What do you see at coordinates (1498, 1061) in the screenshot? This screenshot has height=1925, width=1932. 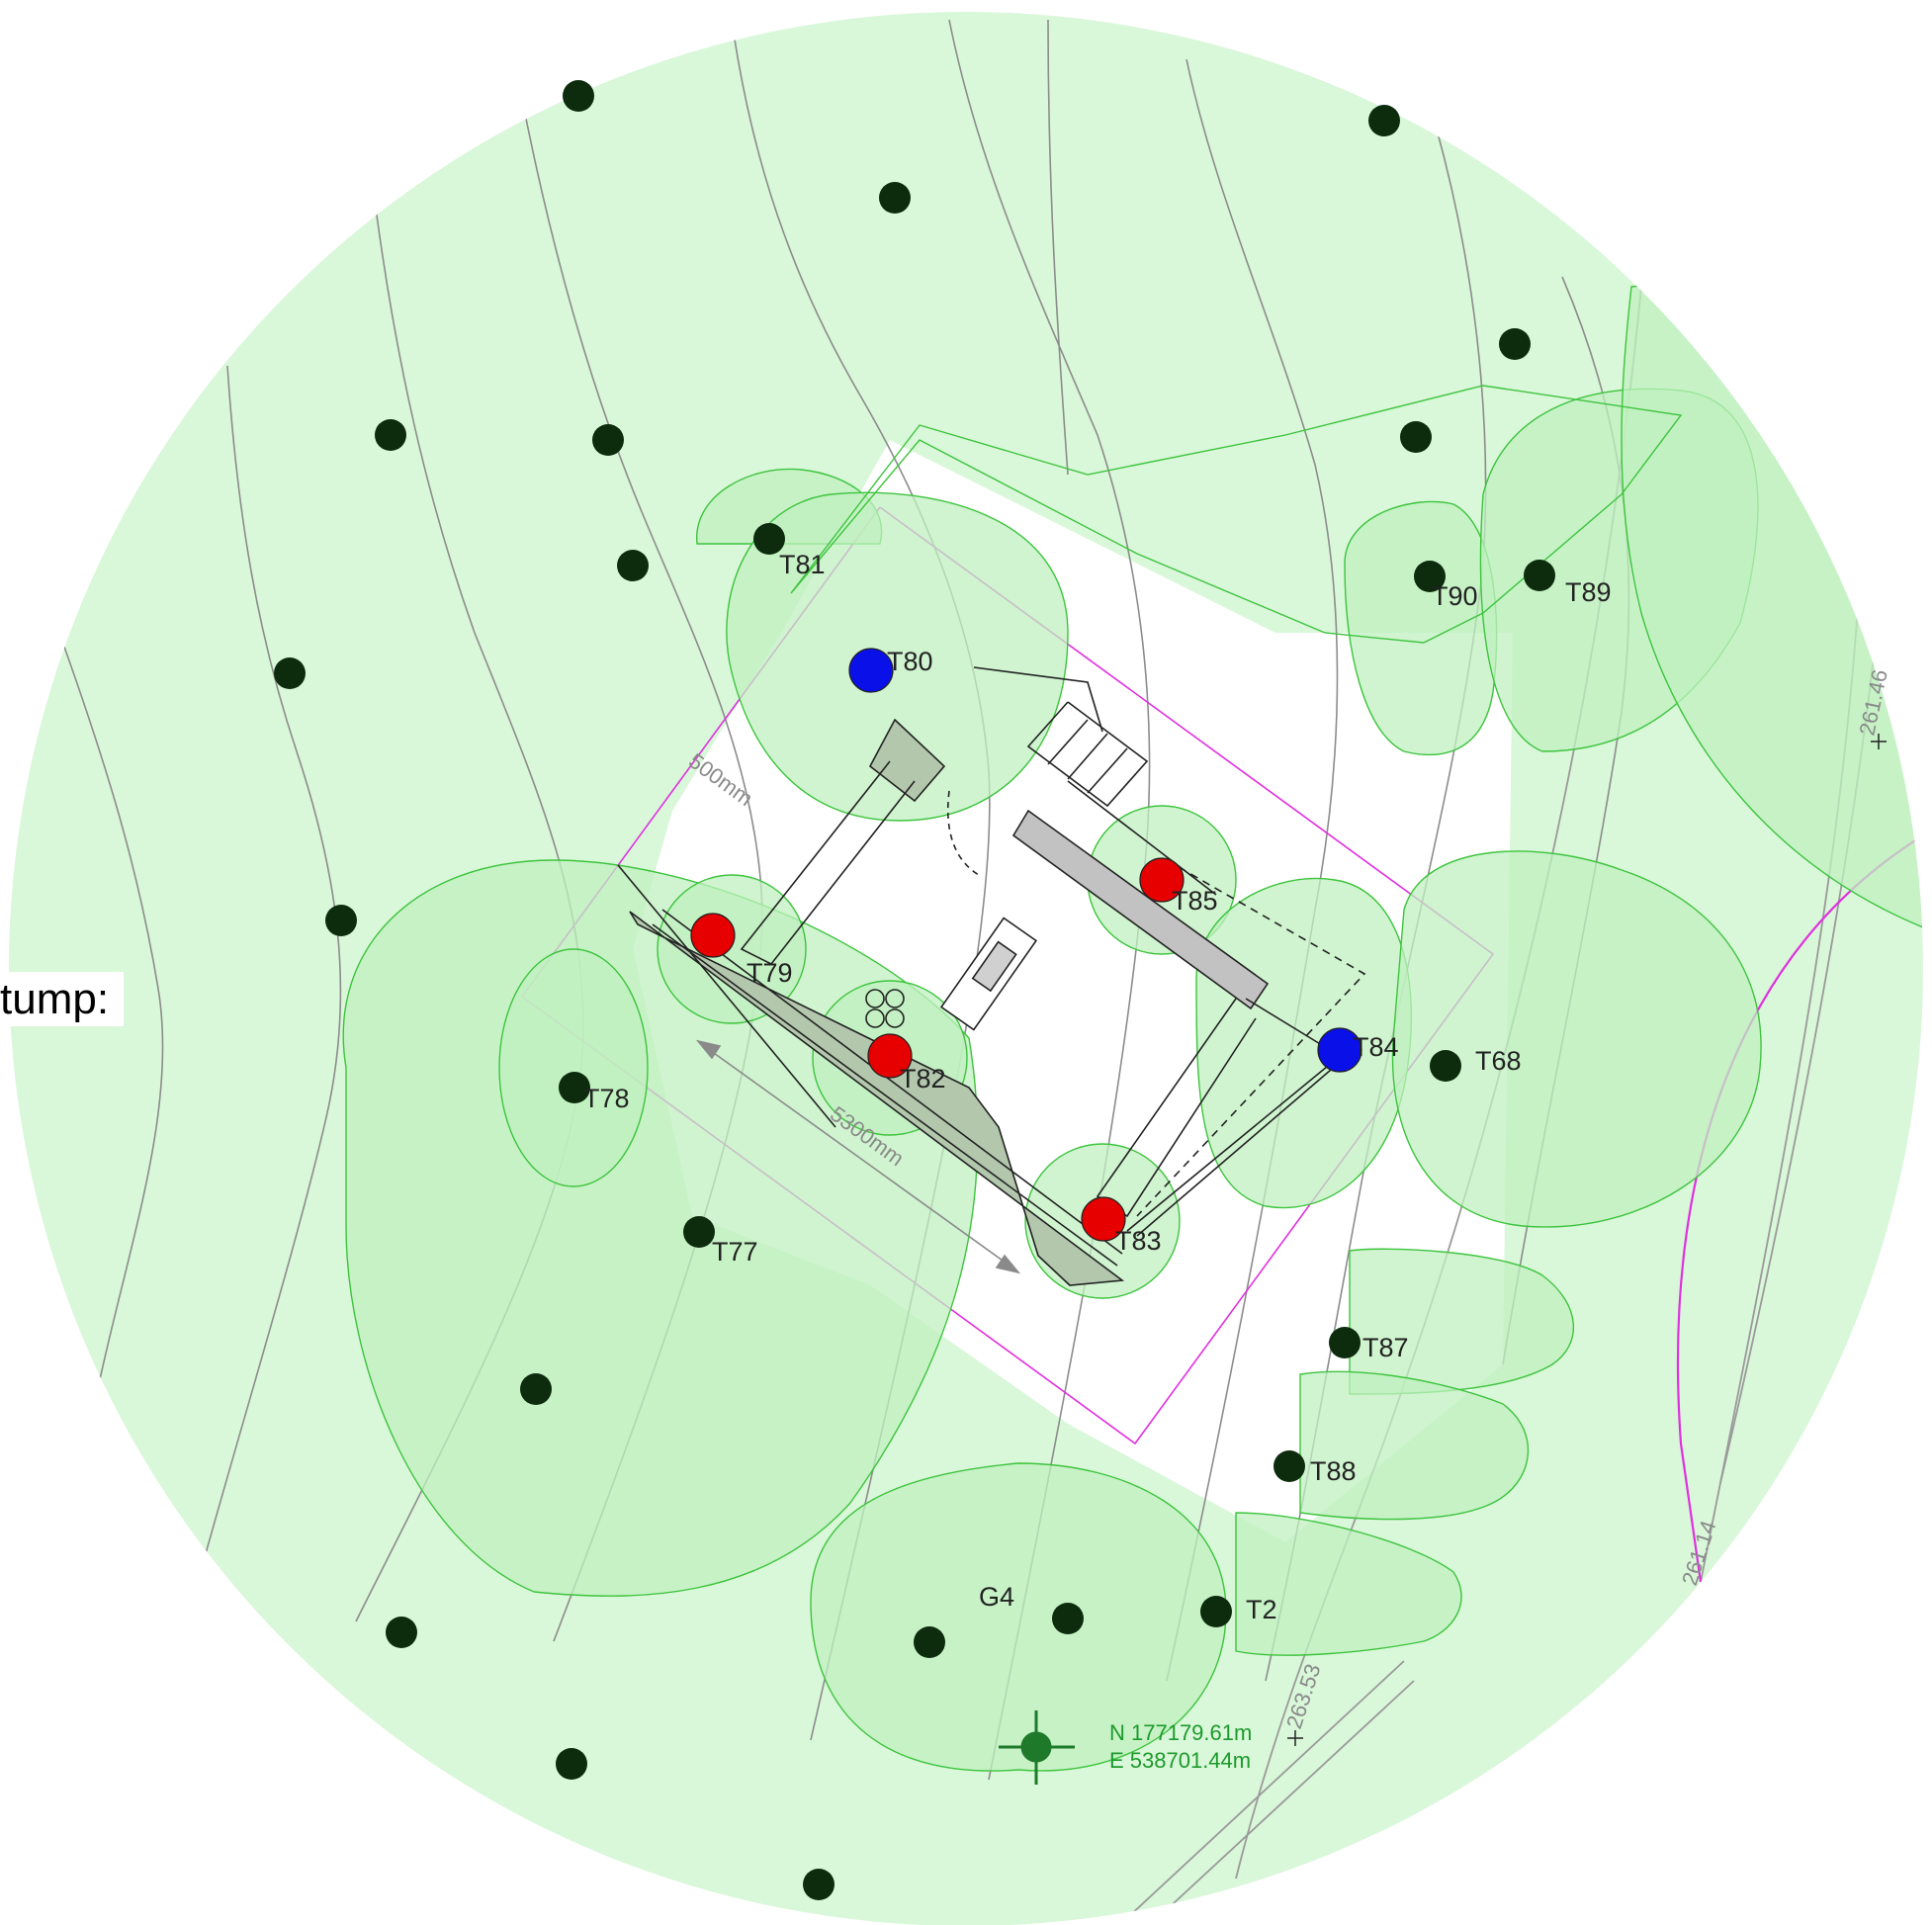 I see `label-t68: T68` at bounding box center [1498, 1061].